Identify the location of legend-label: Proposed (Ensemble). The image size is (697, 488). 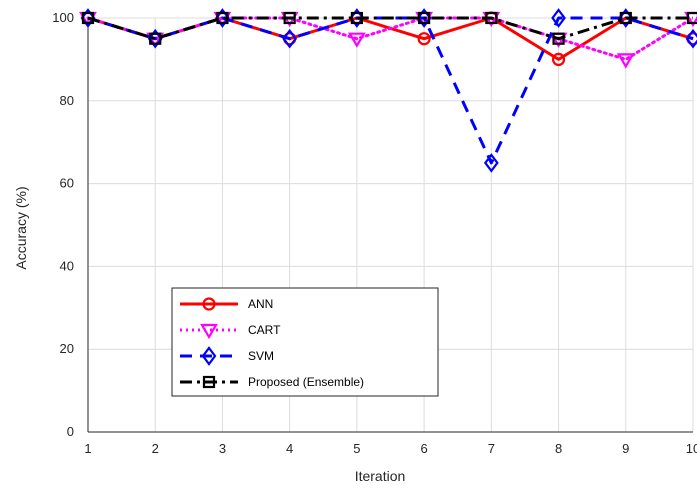
(306, 382).